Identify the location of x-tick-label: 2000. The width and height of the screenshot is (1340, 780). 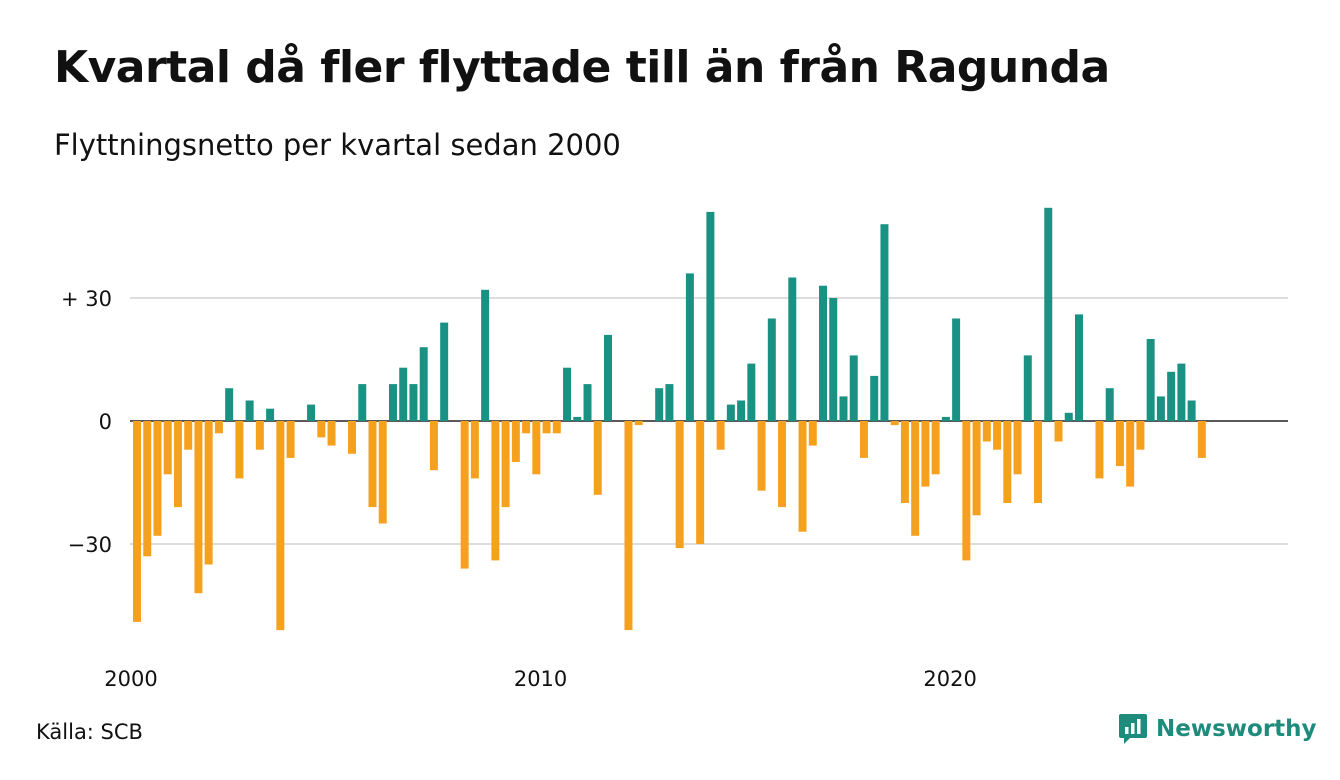
(130, 679).